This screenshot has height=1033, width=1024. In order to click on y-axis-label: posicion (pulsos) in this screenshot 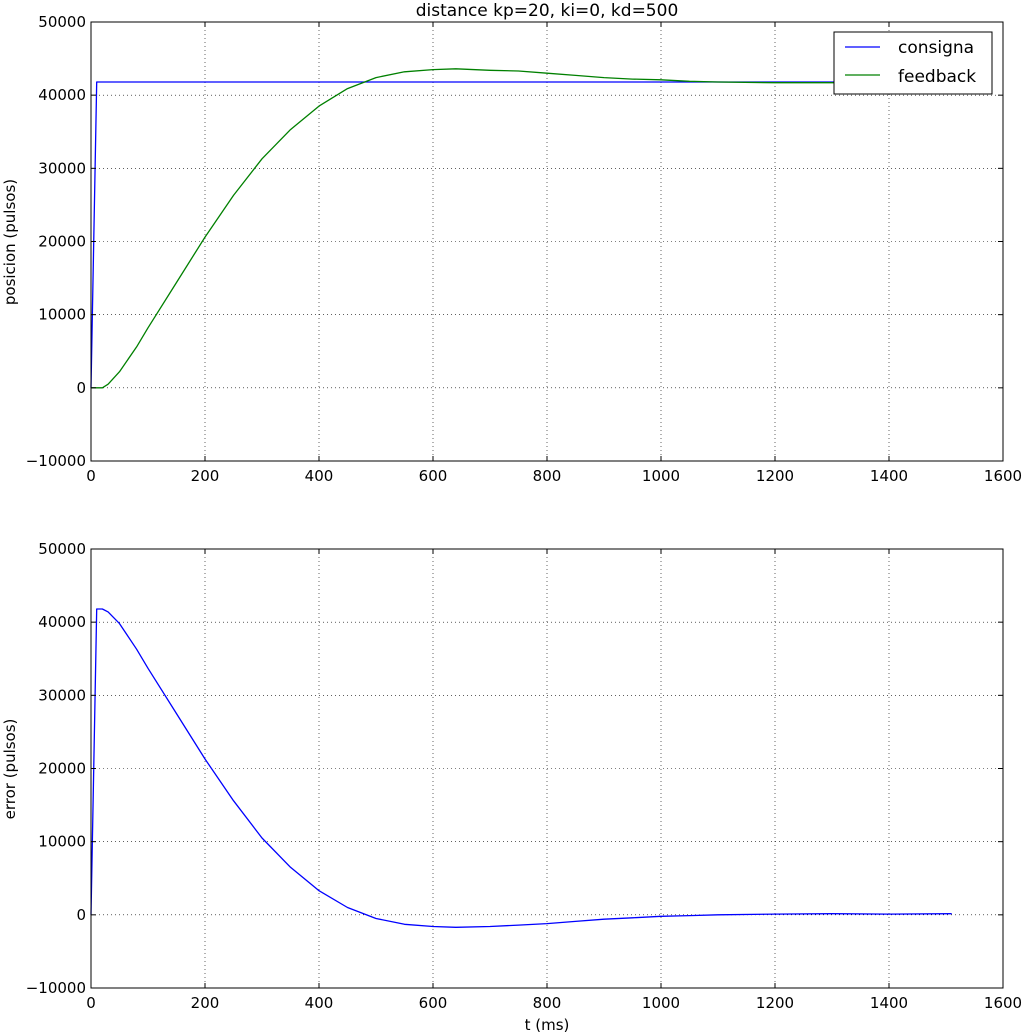, I will do `click(10, 242)`.